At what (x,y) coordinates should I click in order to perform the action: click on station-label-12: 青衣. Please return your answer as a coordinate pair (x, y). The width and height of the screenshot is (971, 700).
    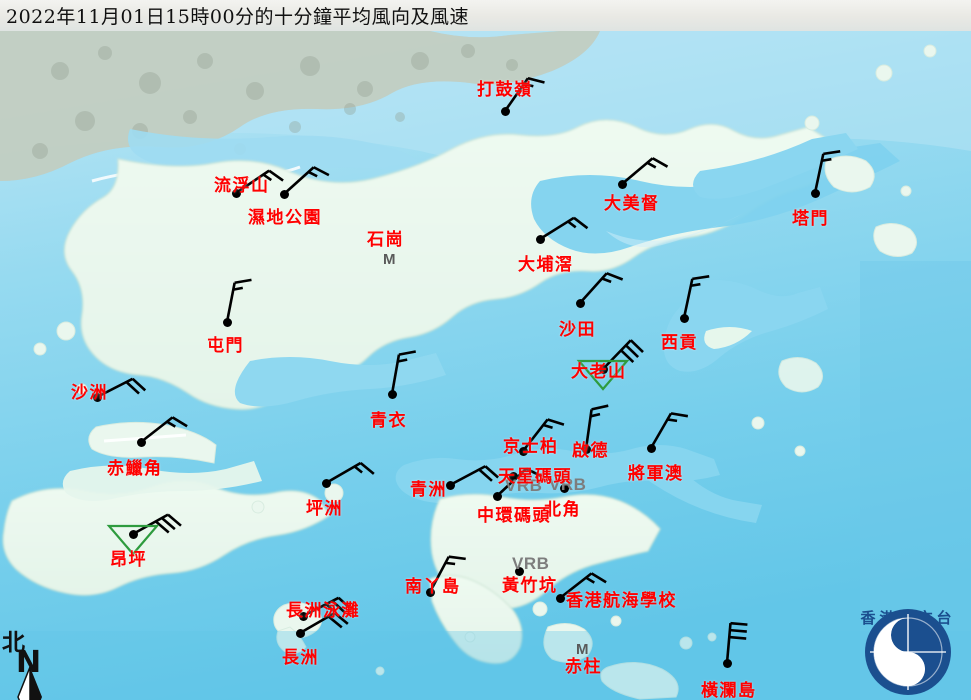
    Looking at the image, I should click on (388, 421).